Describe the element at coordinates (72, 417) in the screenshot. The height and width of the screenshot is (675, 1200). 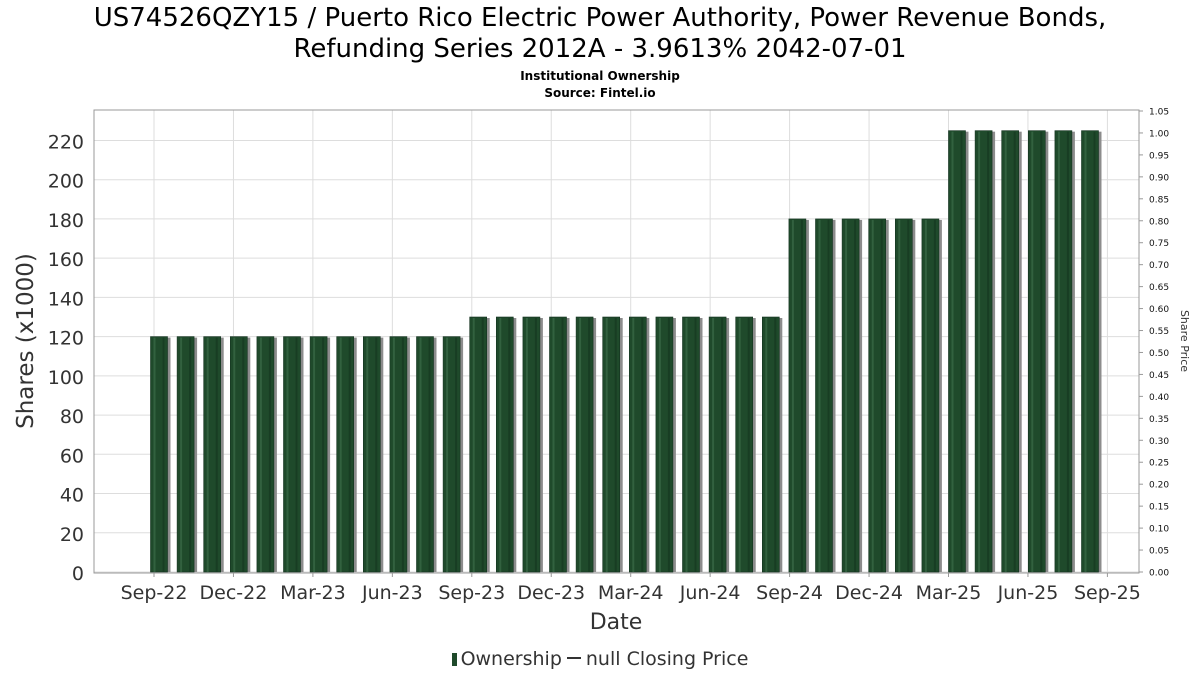
I see `y-tick-label: 80` at that location.